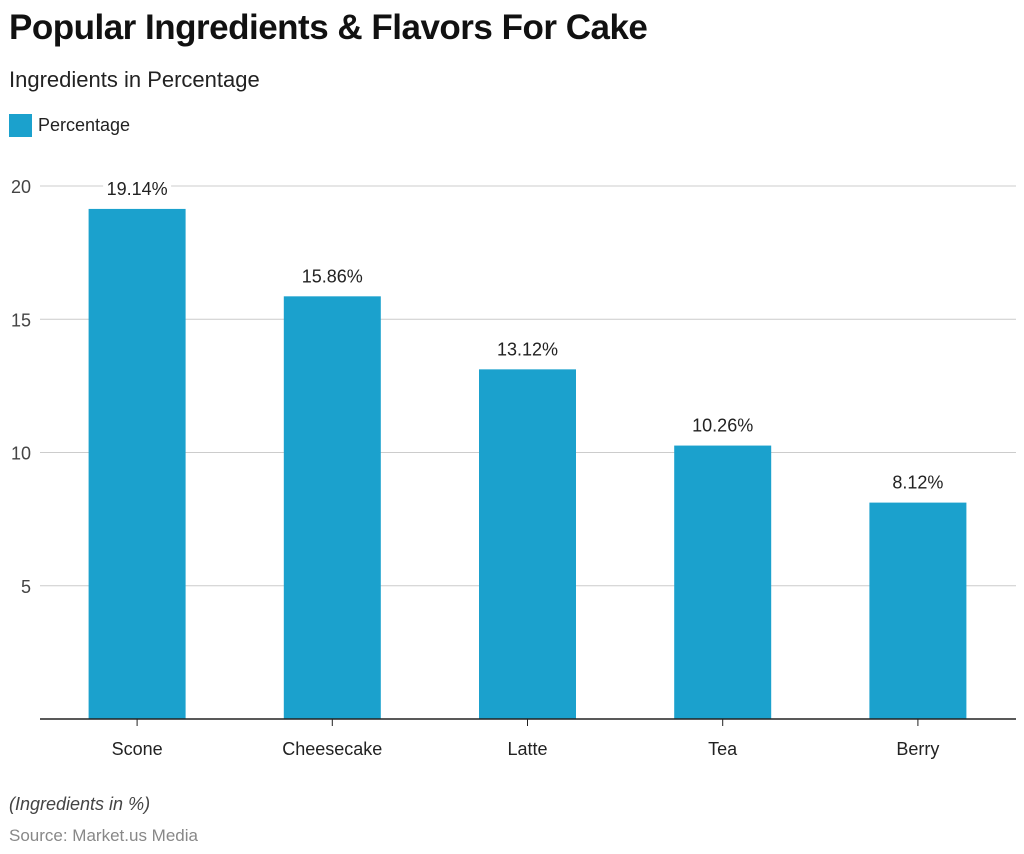 The width and height of the screenshot is (1024, 854). What do you see at coordinates (134, 79) in the screenshot?
I see `chart-subtitle: Ingredients in Percentage` at bounding box center [134, 79].